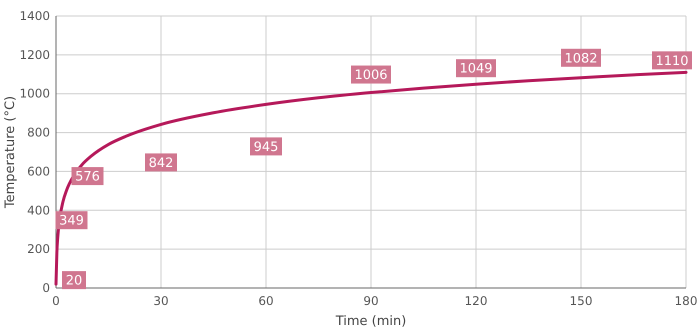 The width and height of the screenshot is (700, 332). Describe the element at coordinates (371, 76) in the screenshot. I see `data-label: 1006` at that location.